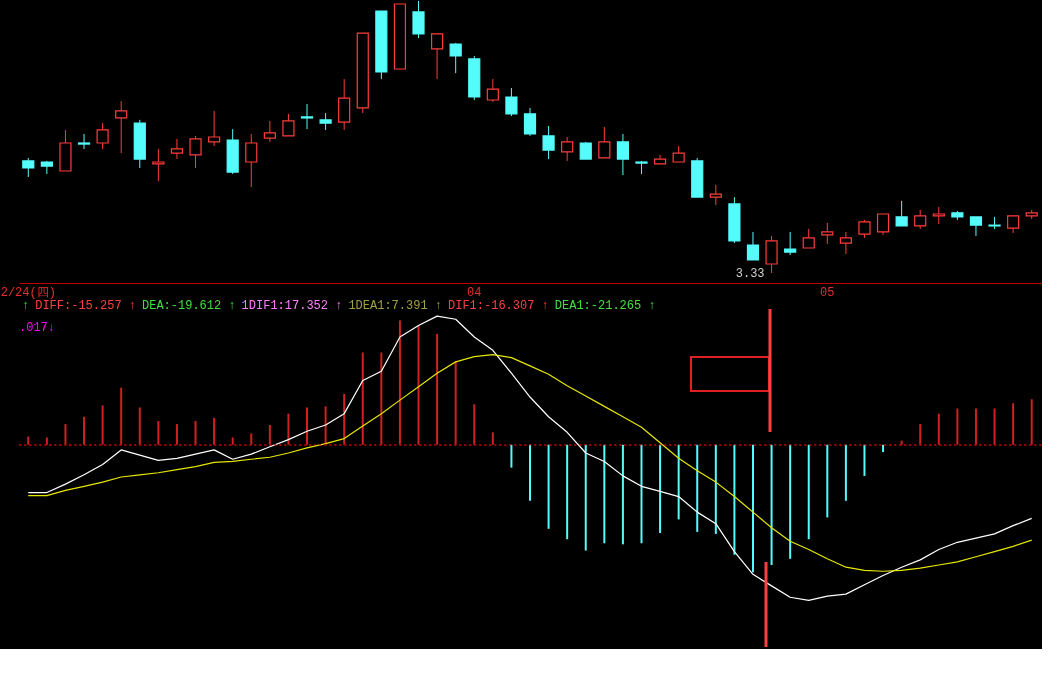 The width and height of the screenshot is (1052, 681). I want to click on x-tick-label: 2/24(四), so click(28, 292).